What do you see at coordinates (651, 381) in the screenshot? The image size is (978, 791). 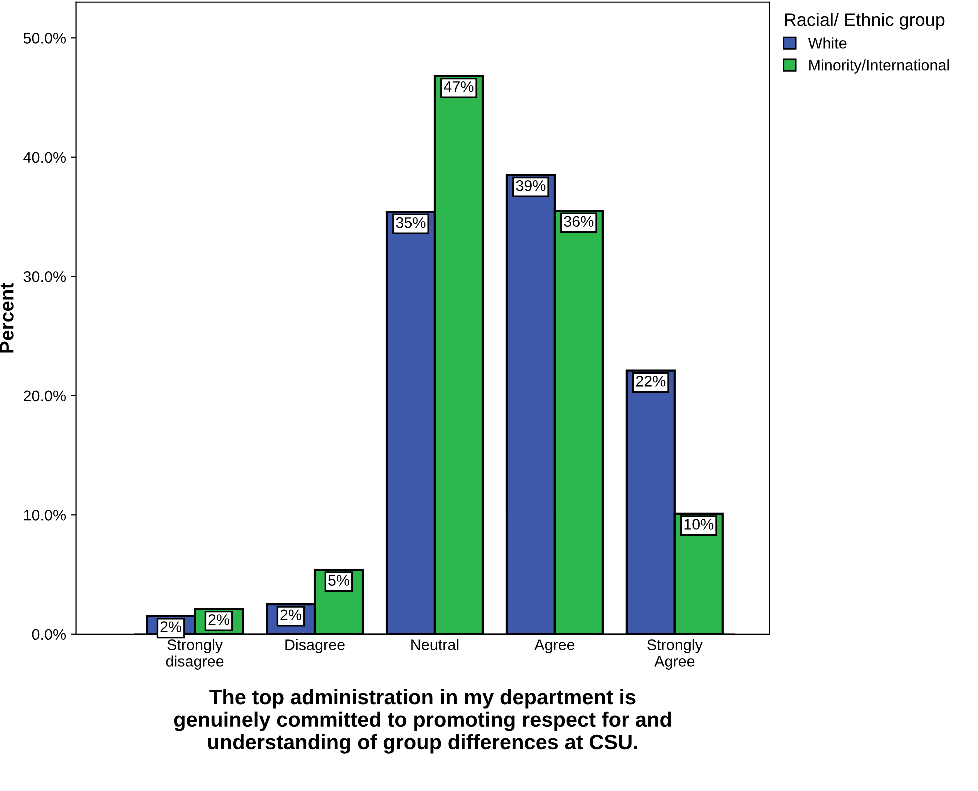 I see `data-label: 22%` at bounding box center [651, 381].